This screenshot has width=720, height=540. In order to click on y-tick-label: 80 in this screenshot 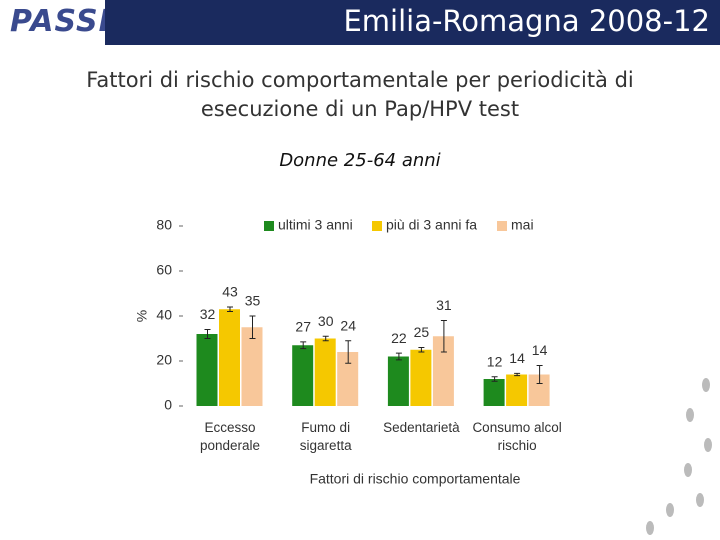, I will do `click(164, 225)`.